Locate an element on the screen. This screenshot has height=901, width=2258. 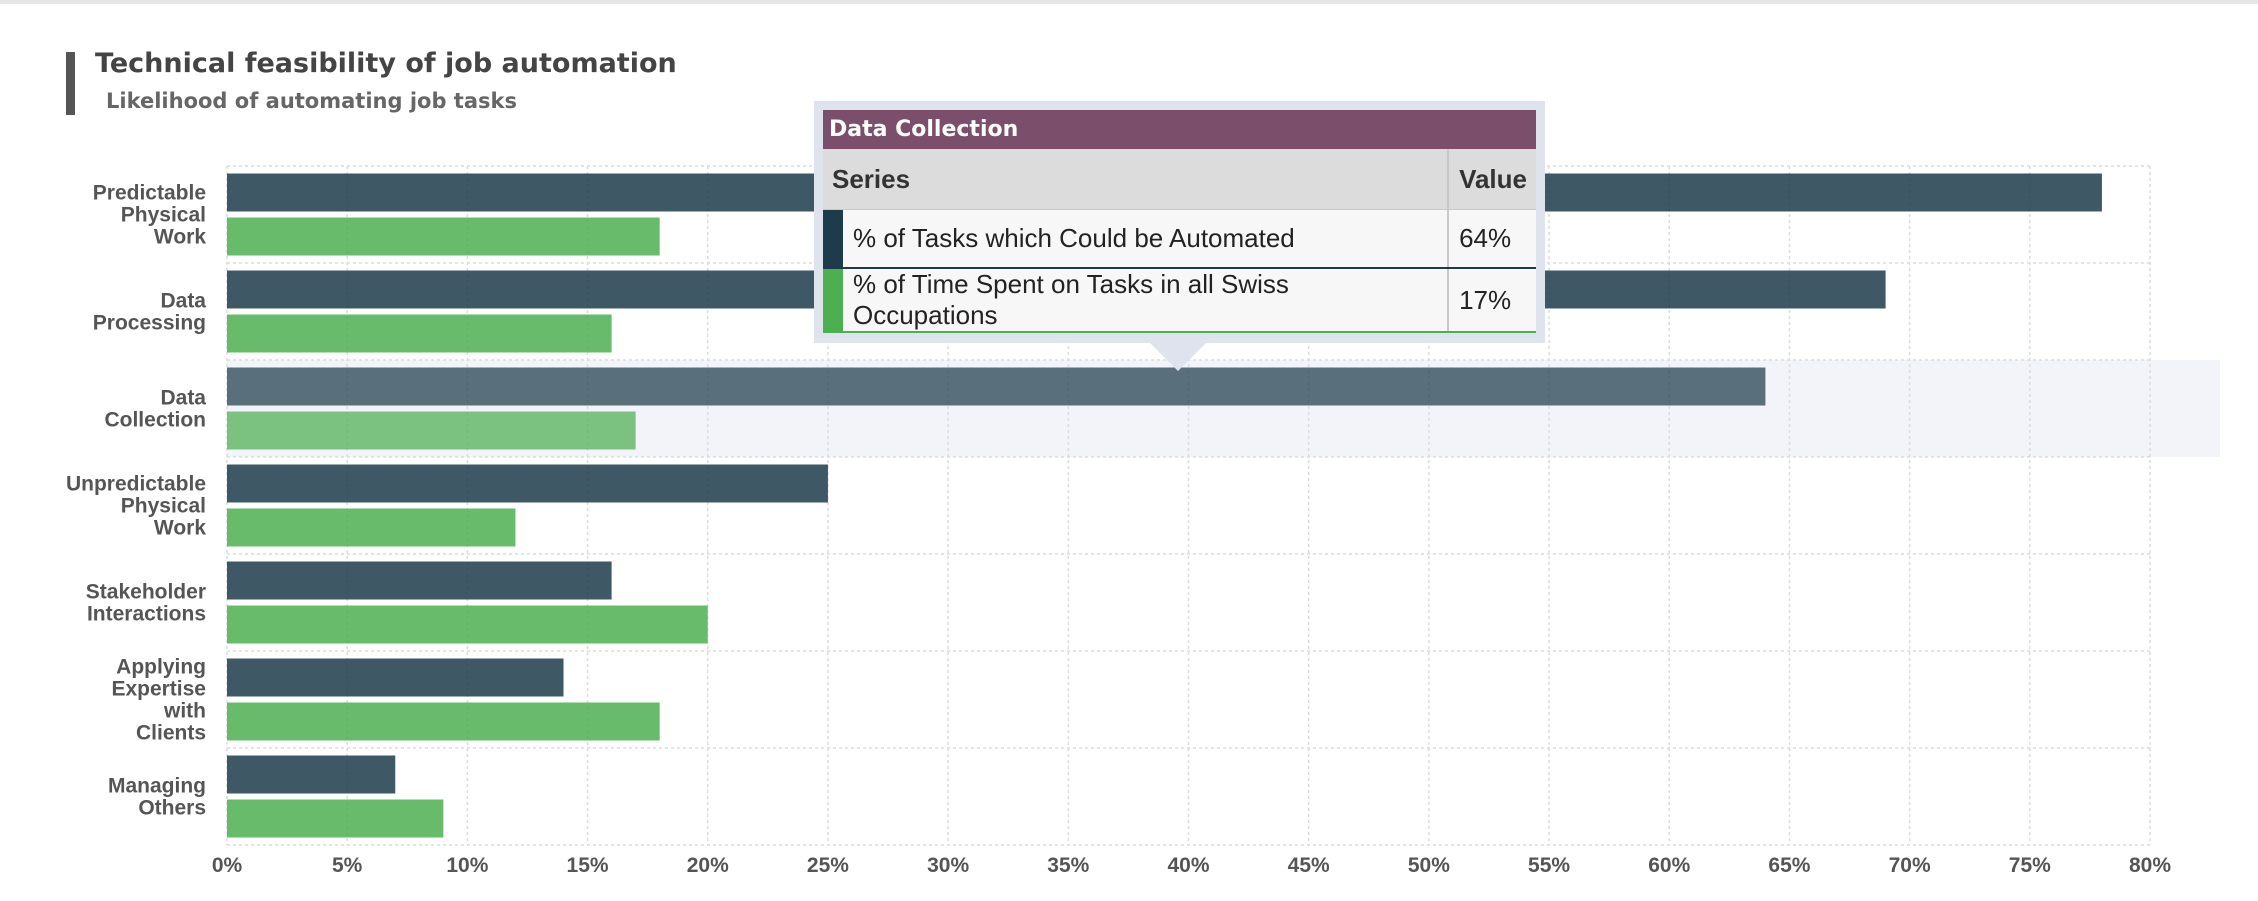
x-tick-label: 35% is located at coordinates (1068, 865).